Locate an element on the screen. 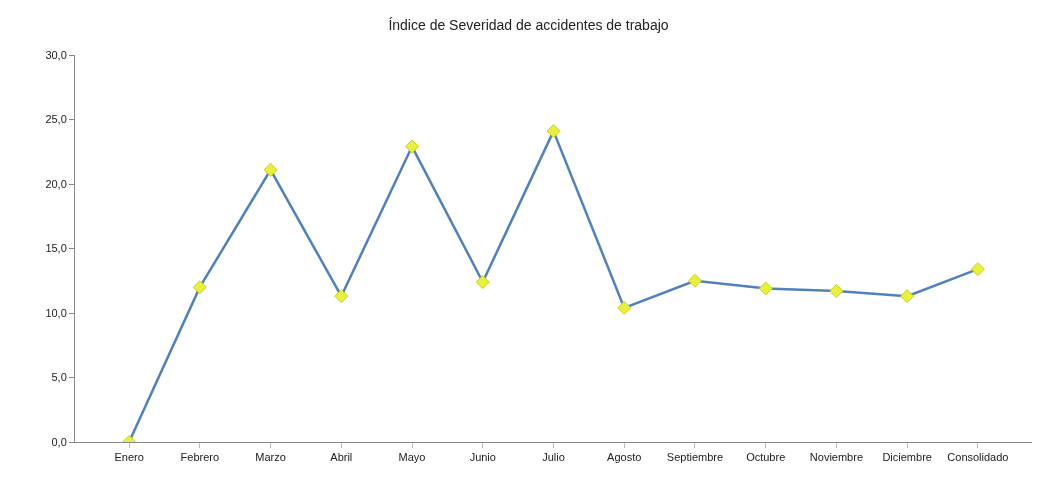  x-tick-label: Julio is located at coordinates (553, 457).